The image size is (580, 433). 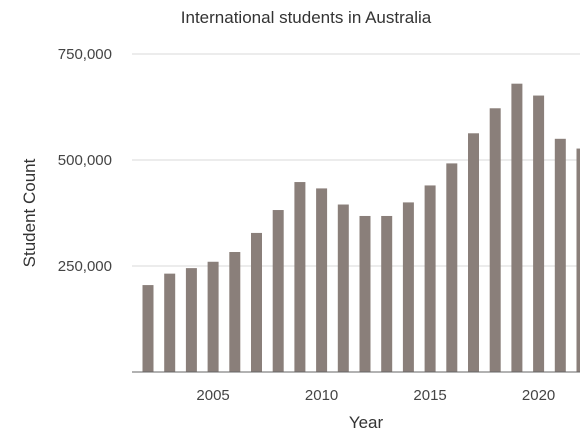 What do you see at coordinates (321, 395) in the screenshot?
I see `x-tick-label: 2010` at bounding box center [321, 395].